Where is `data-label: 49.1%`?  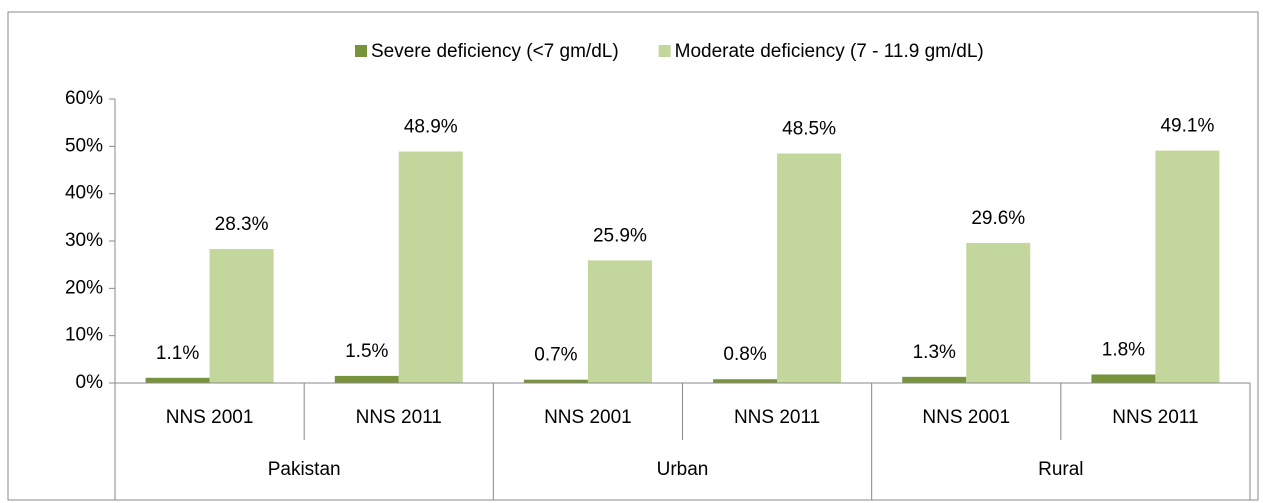 data-label: 49.1% is located at coordinates (1187, 126).